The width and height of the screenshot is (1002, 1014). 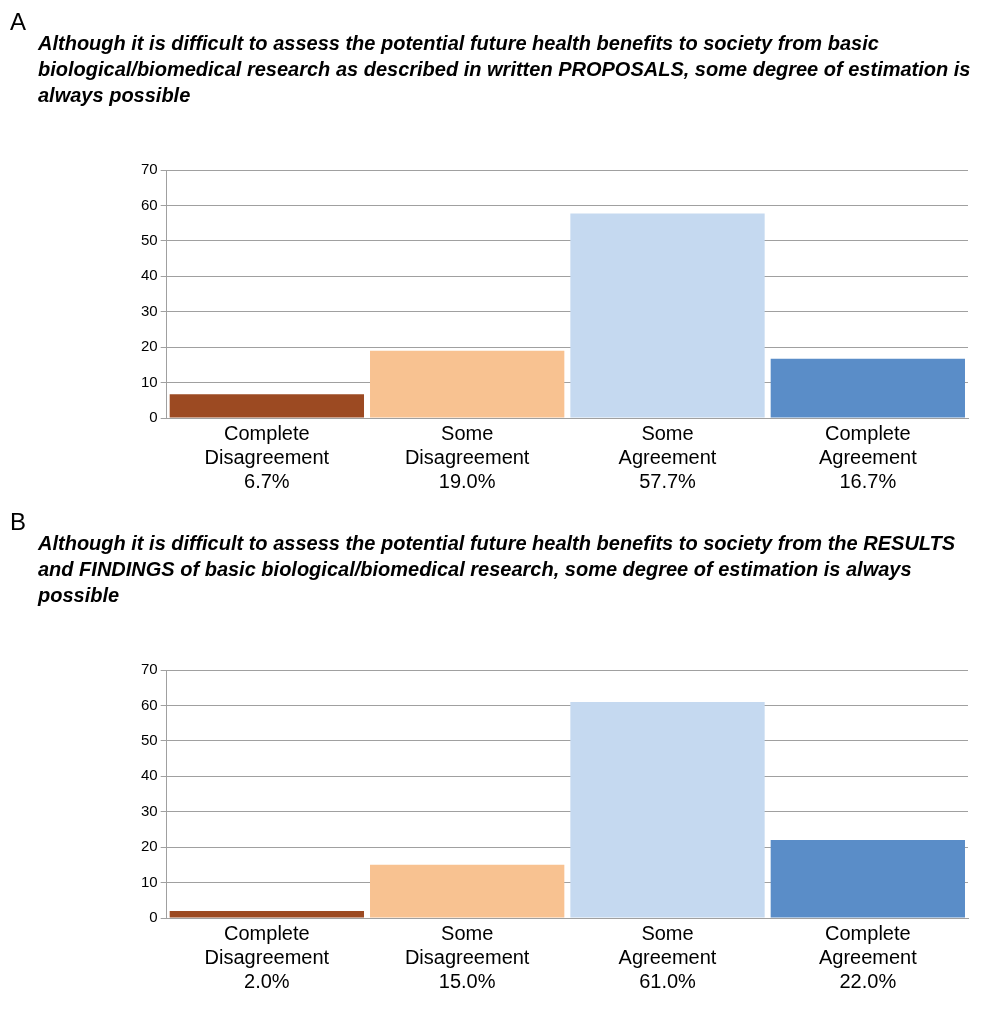 I want to click on data-label: 22.0%, so click(x=868, y=980).